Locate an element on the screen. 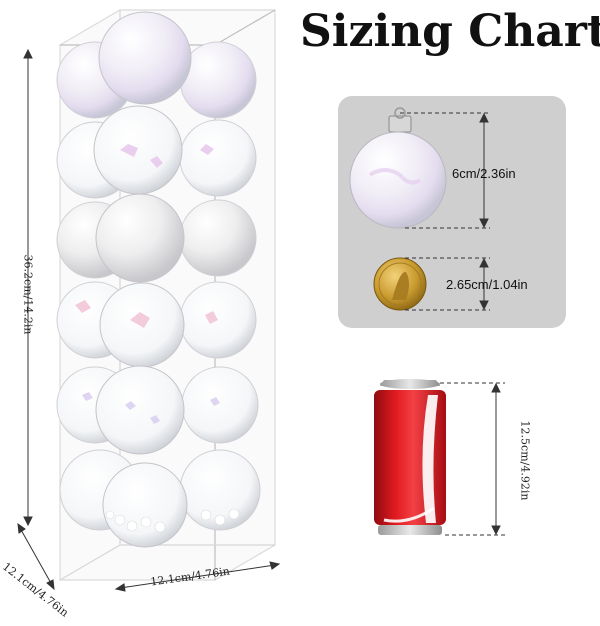  ornament-diameter-label: 6cm/2.36in is located at coordinates (484, 173).